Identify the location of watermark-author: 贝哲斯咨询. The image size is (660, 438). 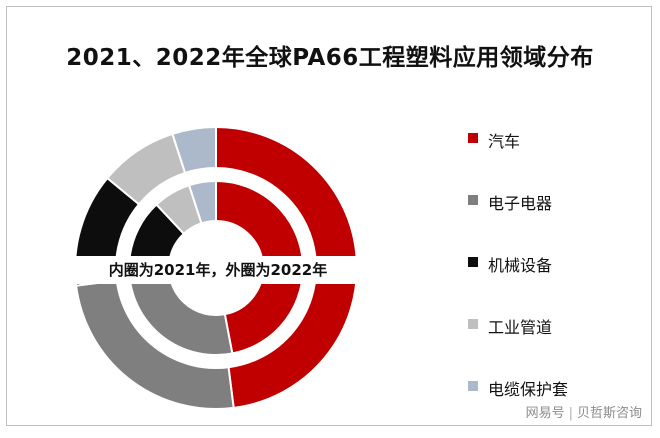
(609, 413).